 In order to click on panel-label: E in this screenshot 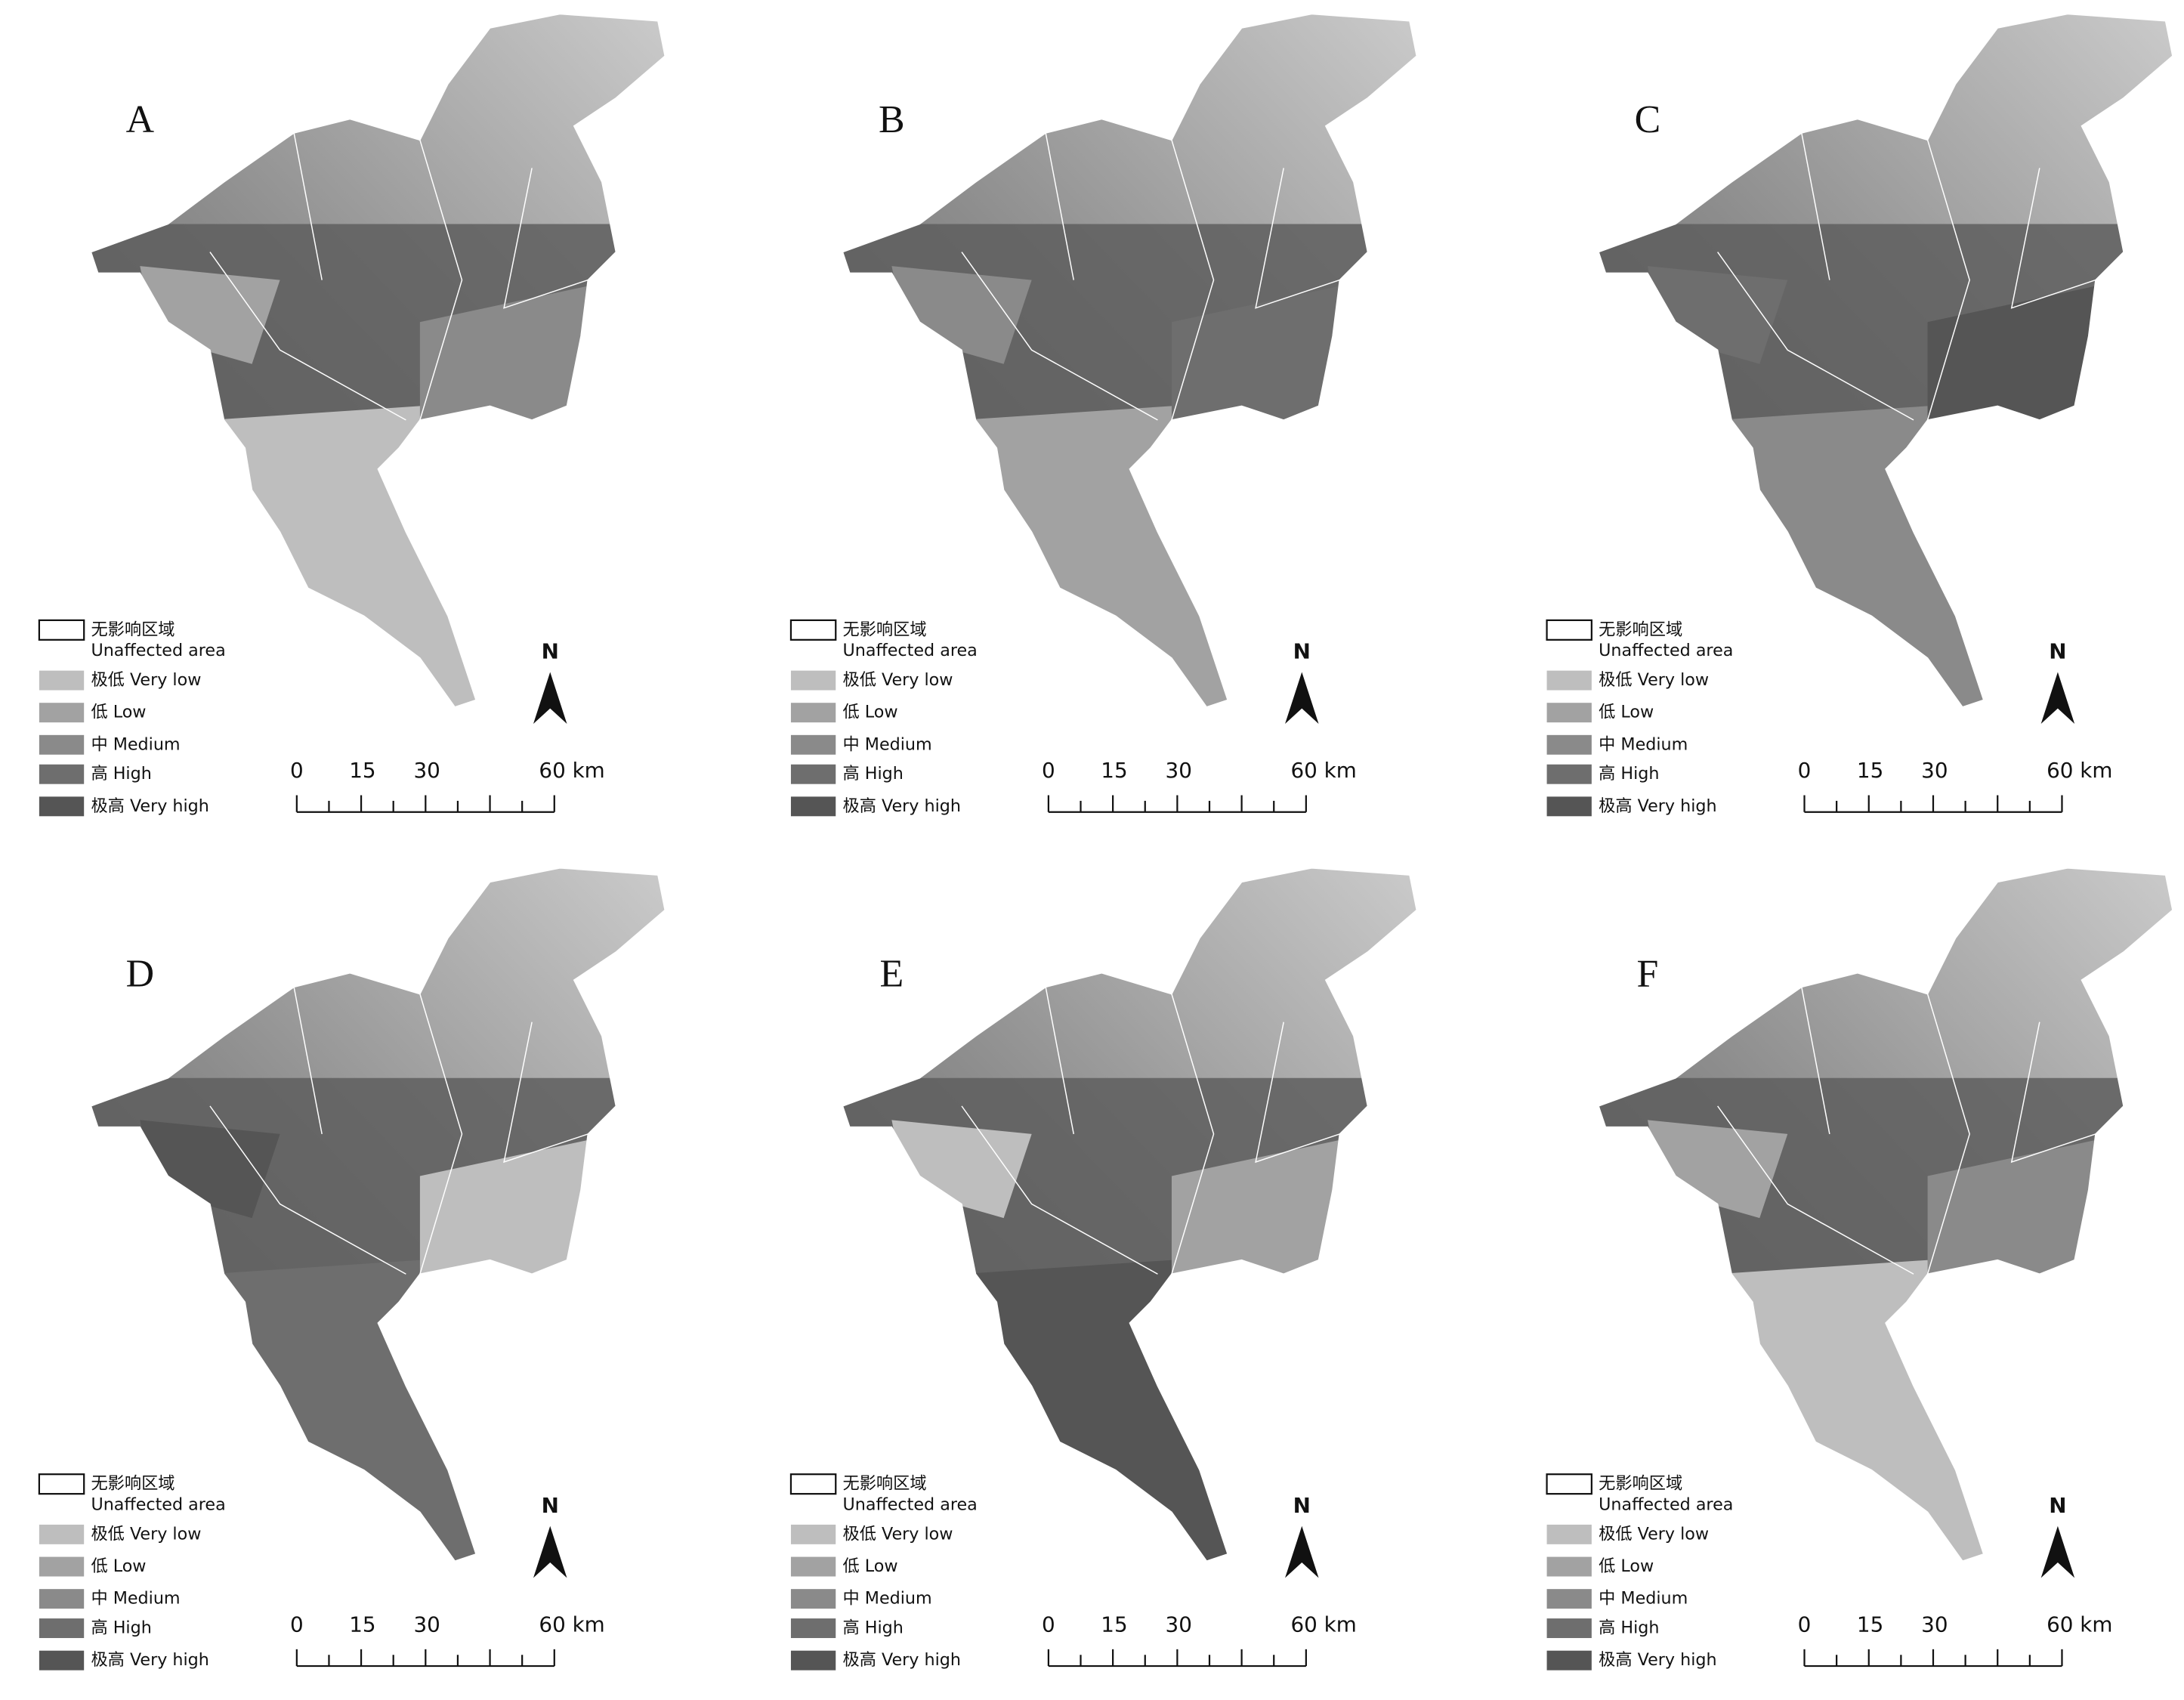, I will do `click(892, 973)`.